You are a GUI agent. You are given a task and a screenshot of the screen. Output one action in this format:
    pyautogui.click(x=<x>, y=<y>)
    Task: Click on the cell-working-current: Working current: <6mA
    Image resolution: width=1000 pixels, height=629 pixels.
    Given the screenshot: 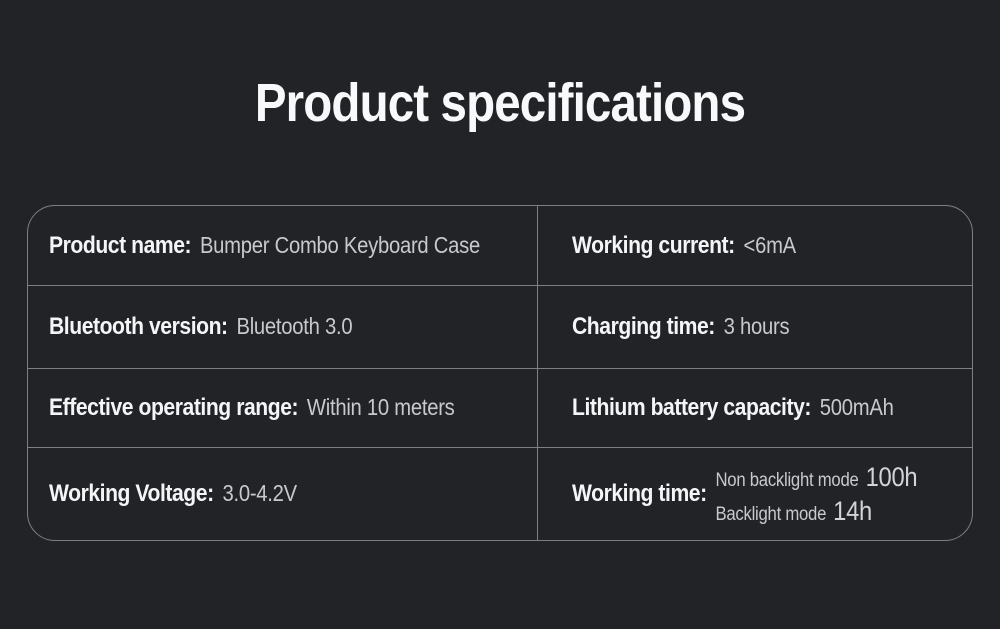 What is the action you would take?
    pyautogui.click(x=754, y=246)
    